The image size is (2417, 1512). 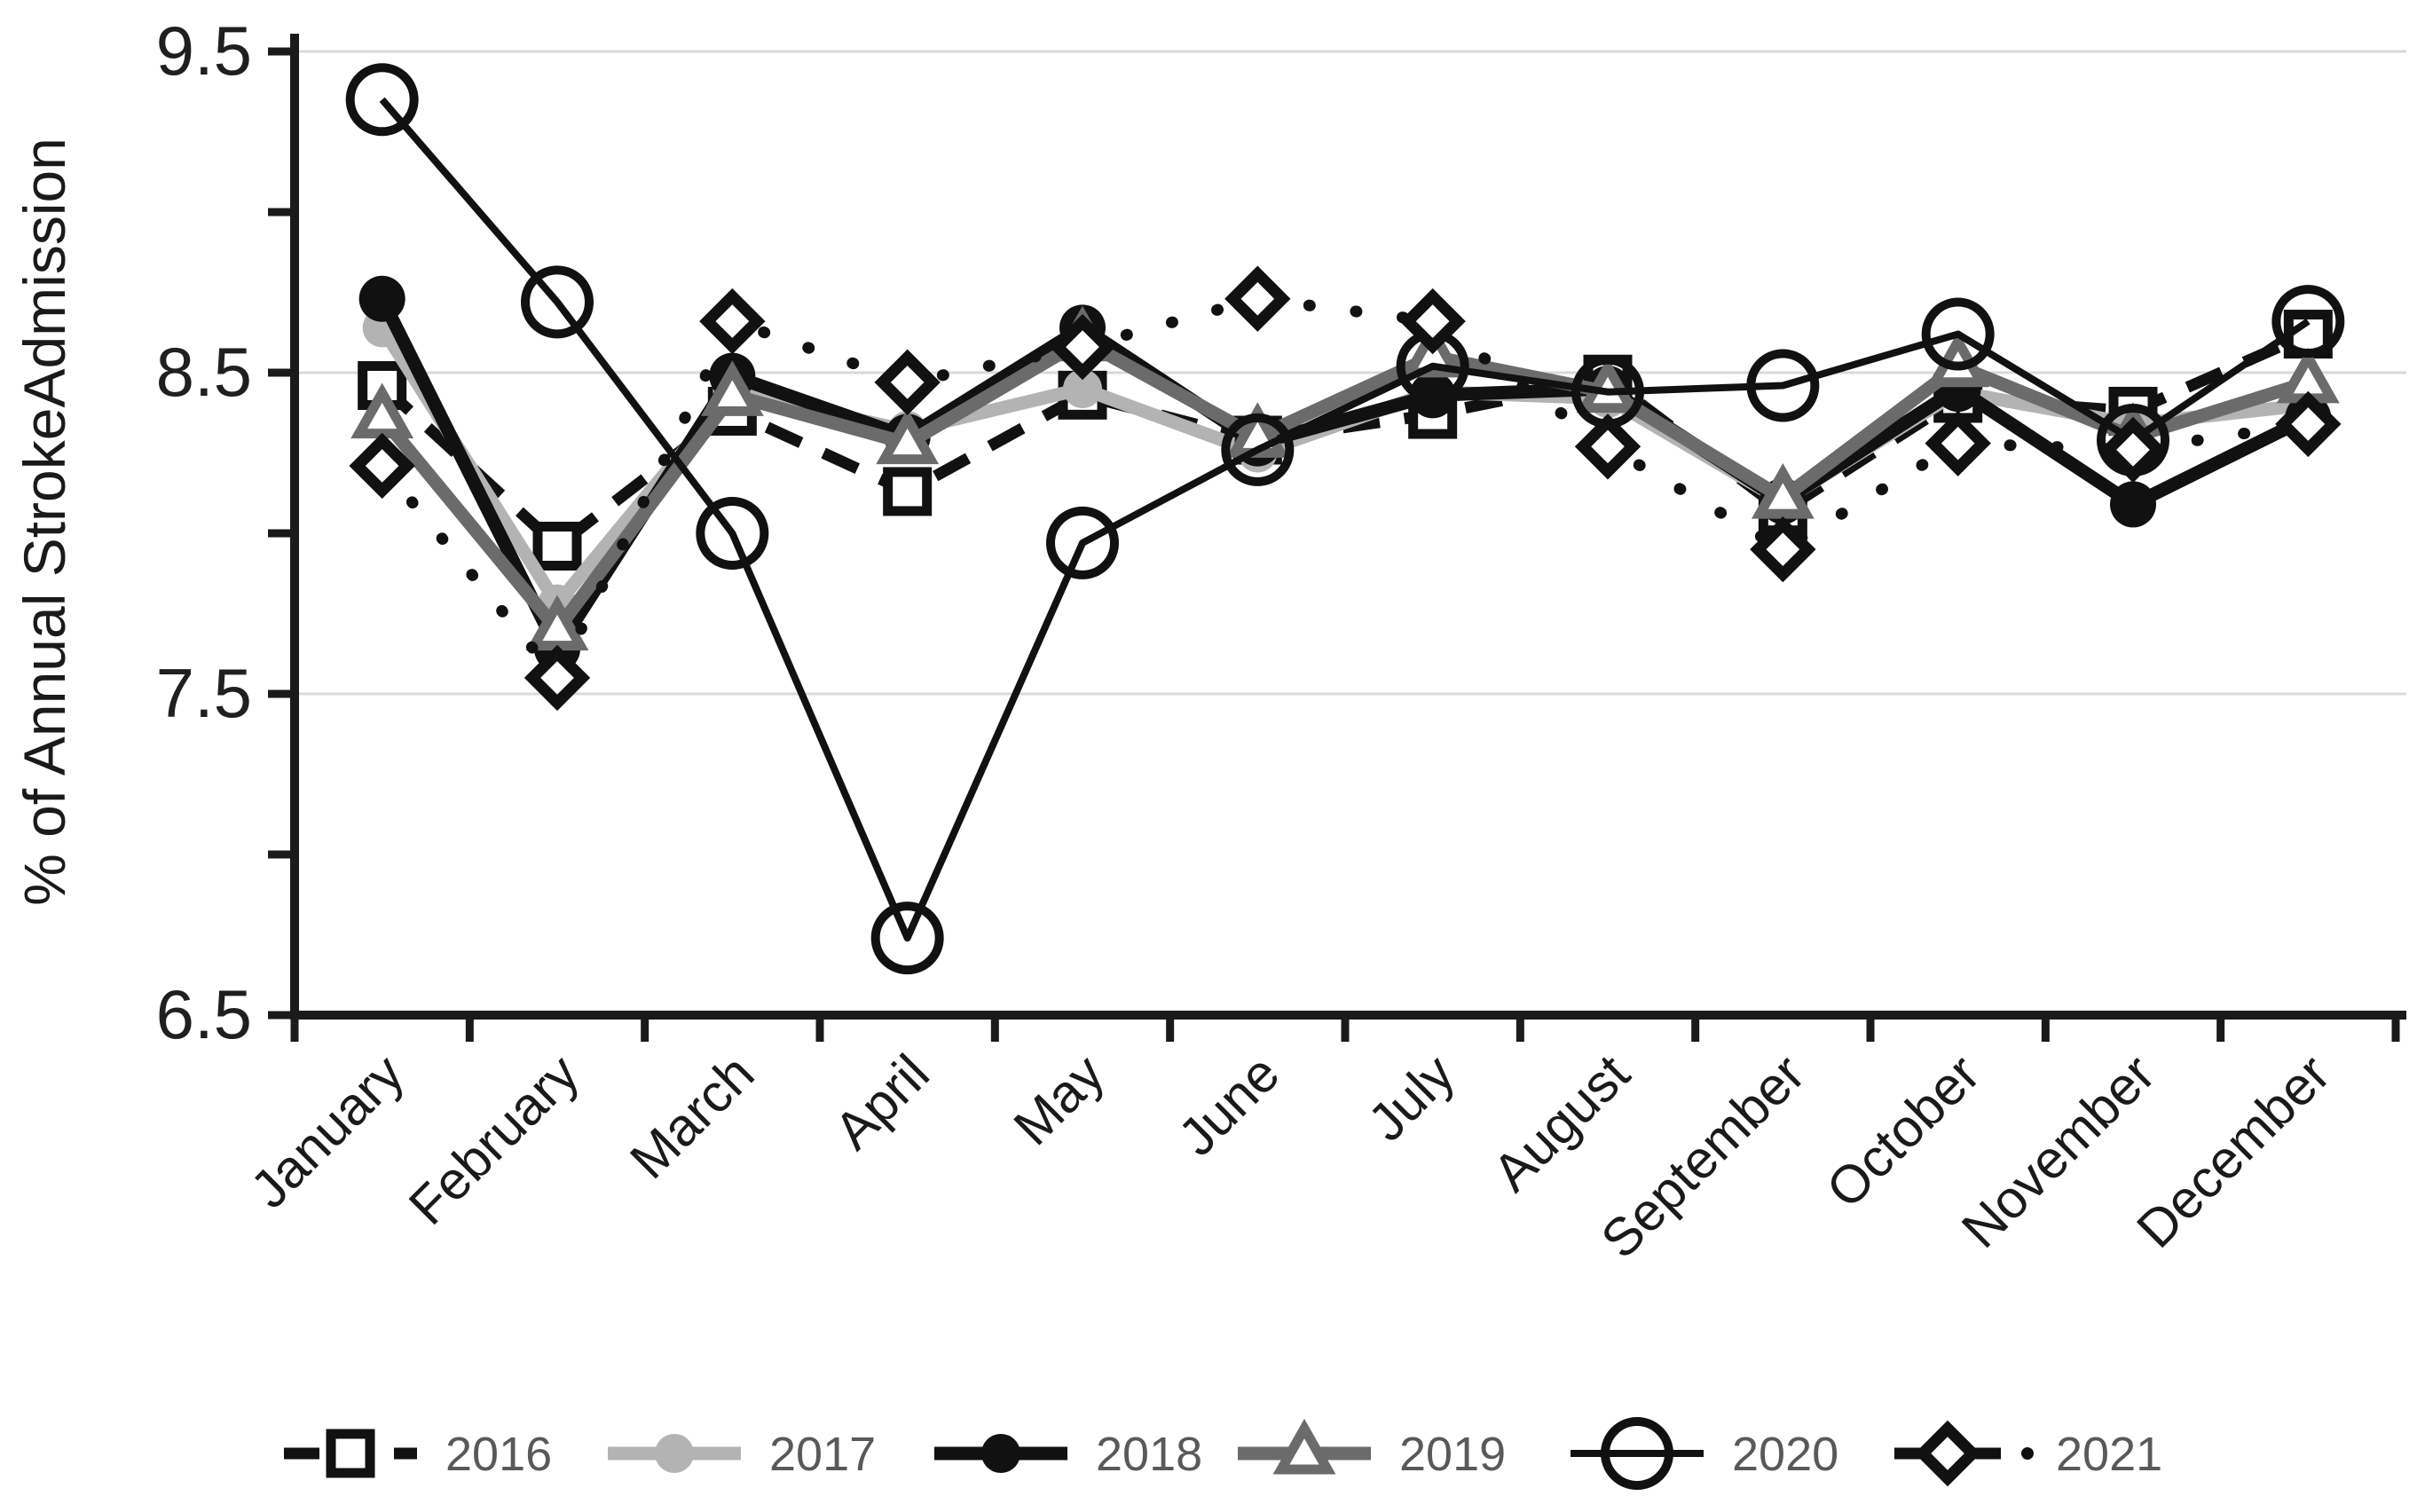 What do you see at coordinates (1411, 1098) in the screenshot?
I see `month-label-july: July` at bounding box center [1411, 1098].